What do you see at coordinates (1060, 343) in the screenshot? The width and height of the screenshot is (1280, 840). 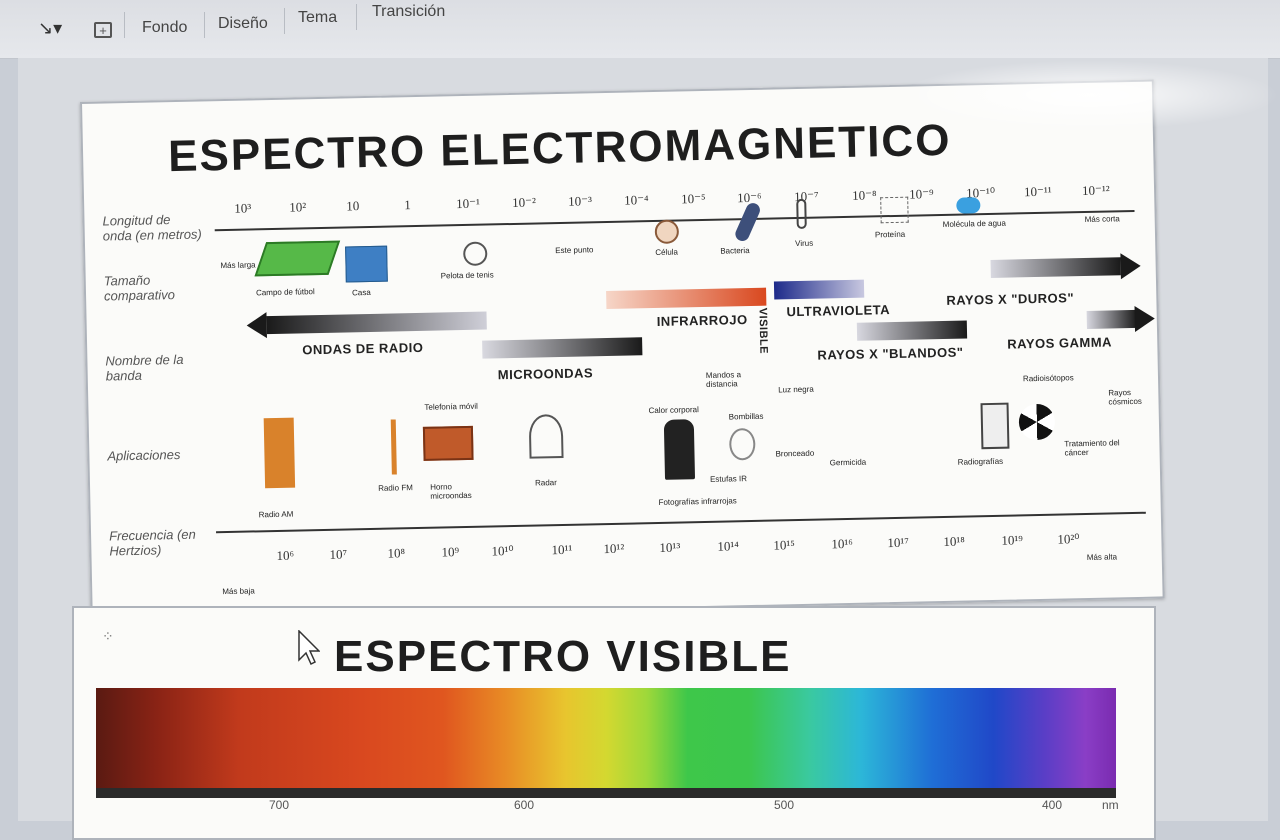 I see `gamma-band-label: RAYOS GAMMA` at bounding box center [1060, 343].